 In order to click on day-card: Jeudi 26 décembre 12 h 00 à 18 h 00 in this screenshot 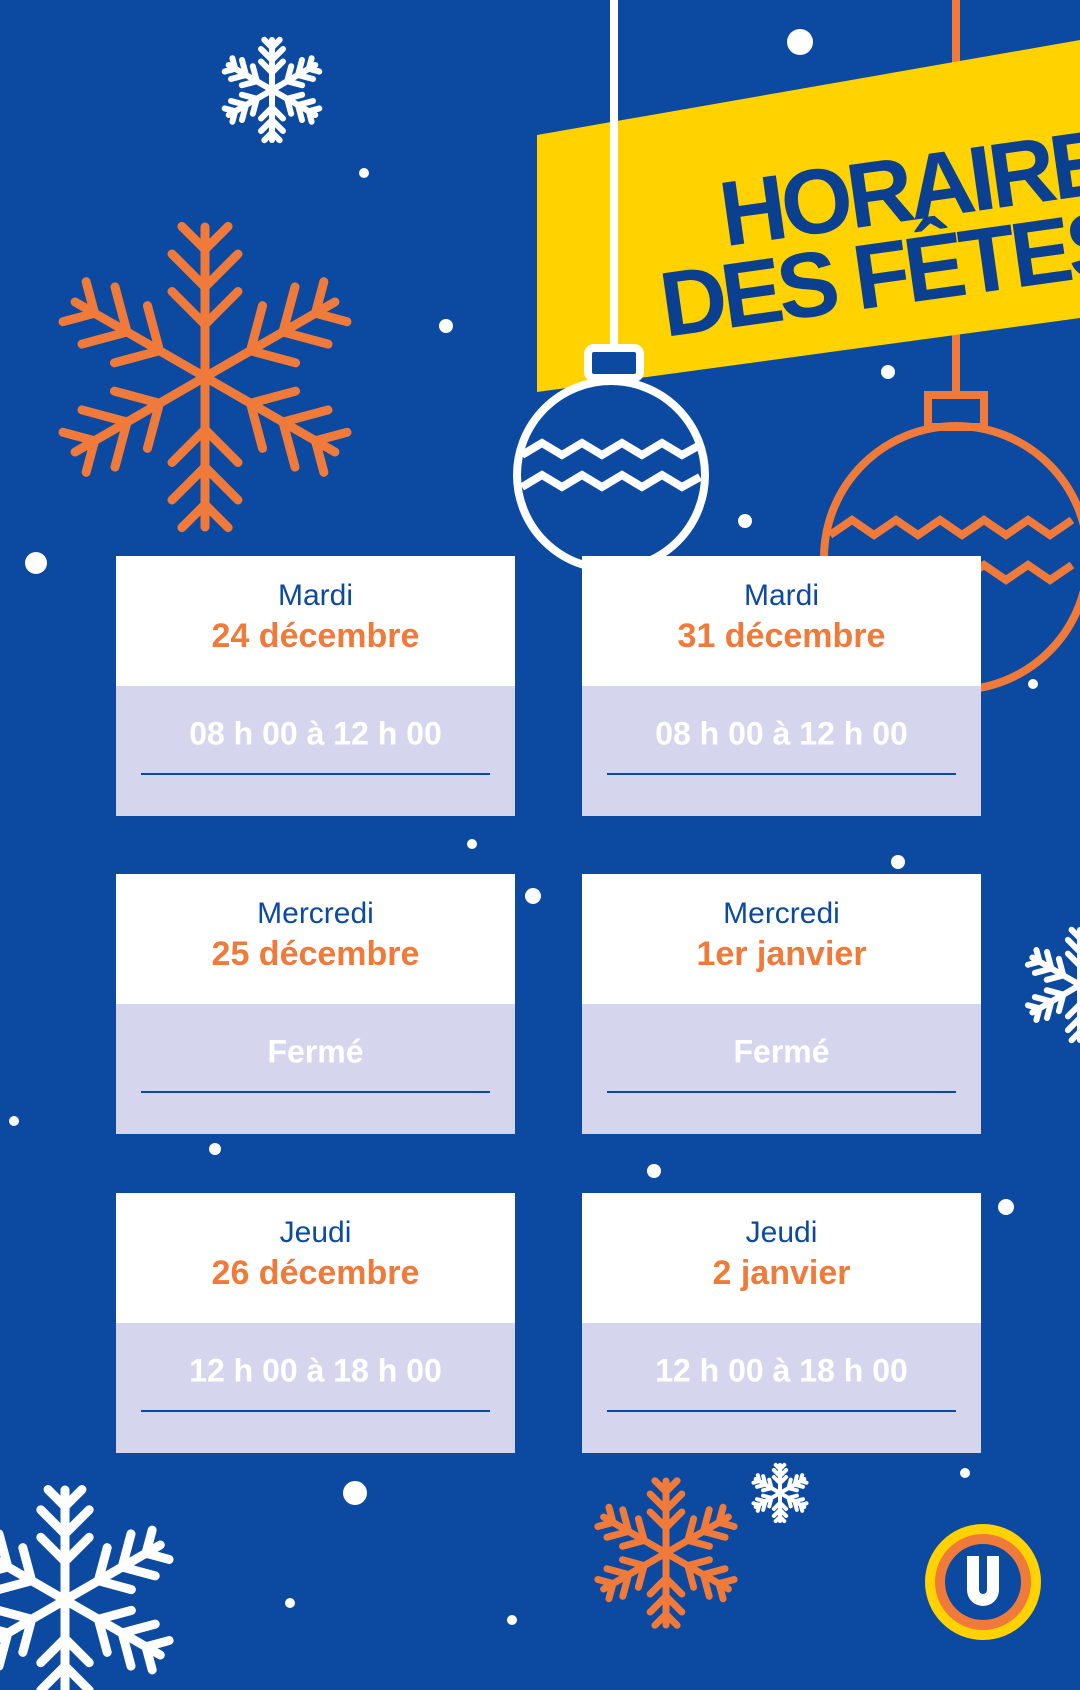, I will do `click(315, 1323)`.